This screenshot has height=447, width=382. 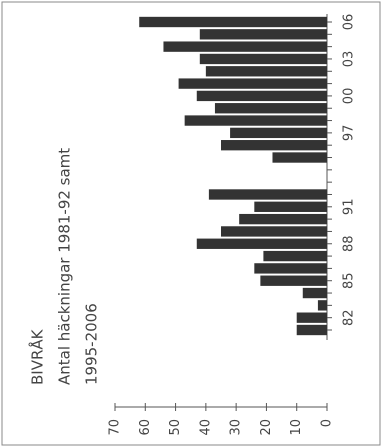 What do you see at coordinates (37, 356) in the screenshot?
I see `chart-title: BIVRÅK` at bounding box center [37, 356].